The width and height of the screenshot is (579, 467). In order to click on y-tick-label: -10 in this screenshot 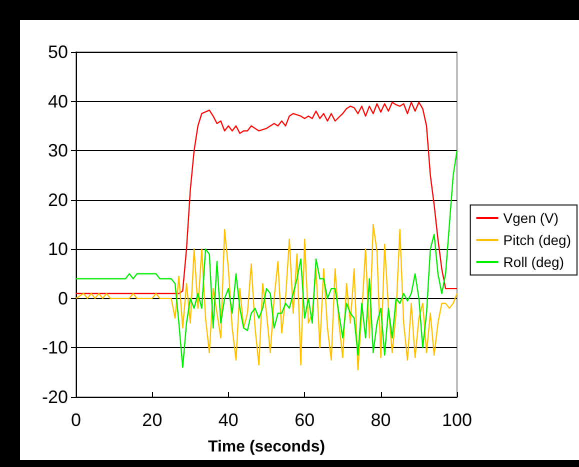, I will do `click(55, 348)`.